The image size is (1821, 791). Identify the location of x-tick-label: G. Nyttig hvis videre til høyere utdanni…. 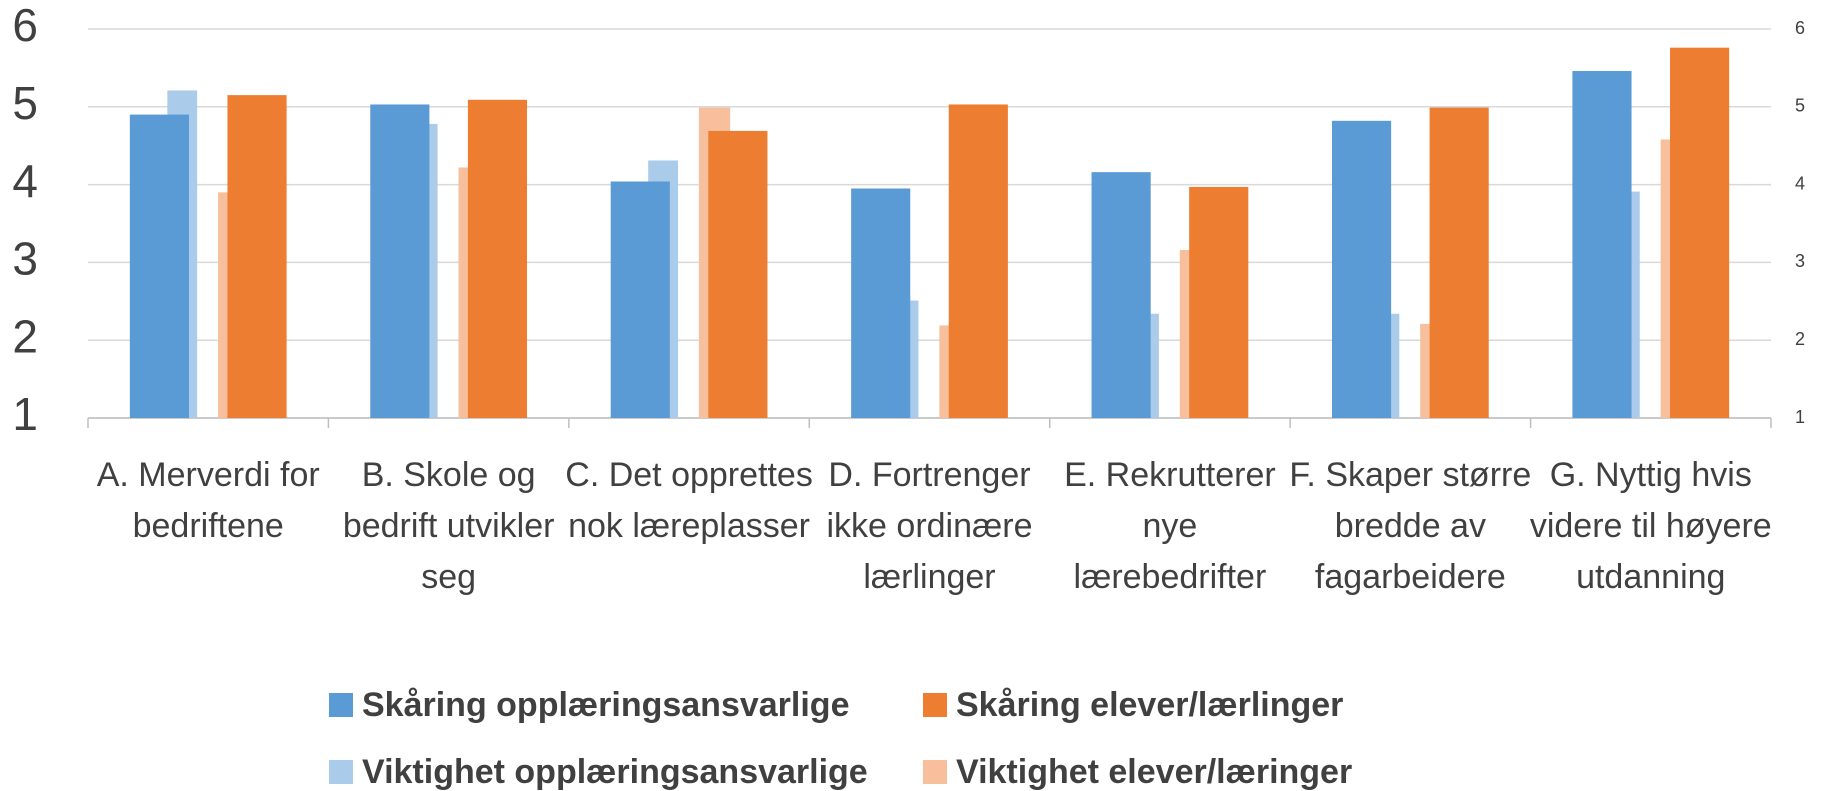
(1650, 526).